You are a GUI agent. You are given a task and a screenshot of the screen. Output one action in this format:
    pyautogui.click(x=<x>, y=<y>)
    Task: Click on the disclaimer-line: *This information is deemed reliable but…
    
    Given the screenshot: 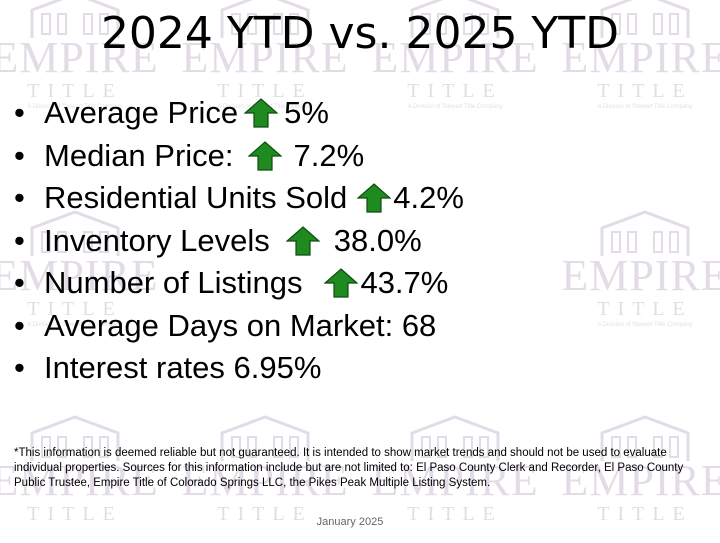 What is the action you would take?
    pyautogui.click(x=340, y=453)
    